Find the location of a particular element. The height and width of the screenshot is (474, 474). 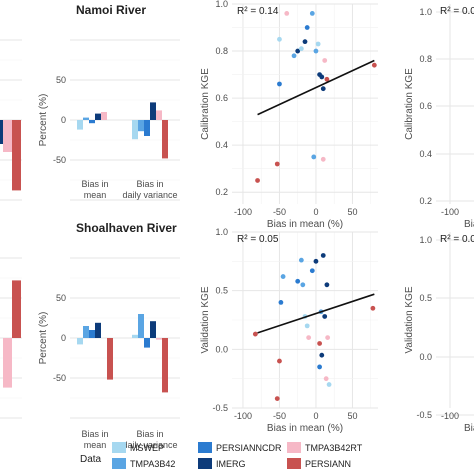

legend-label: IMERG is located at coordinates (231, 464).